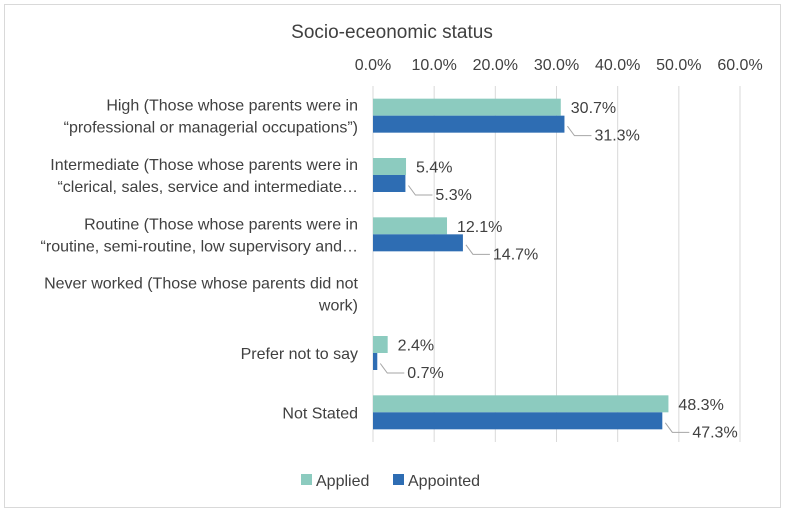  Describe the element at coordinates (433, 65) in the screenshot. I see `x-tick-label: 10.0%` at that location.